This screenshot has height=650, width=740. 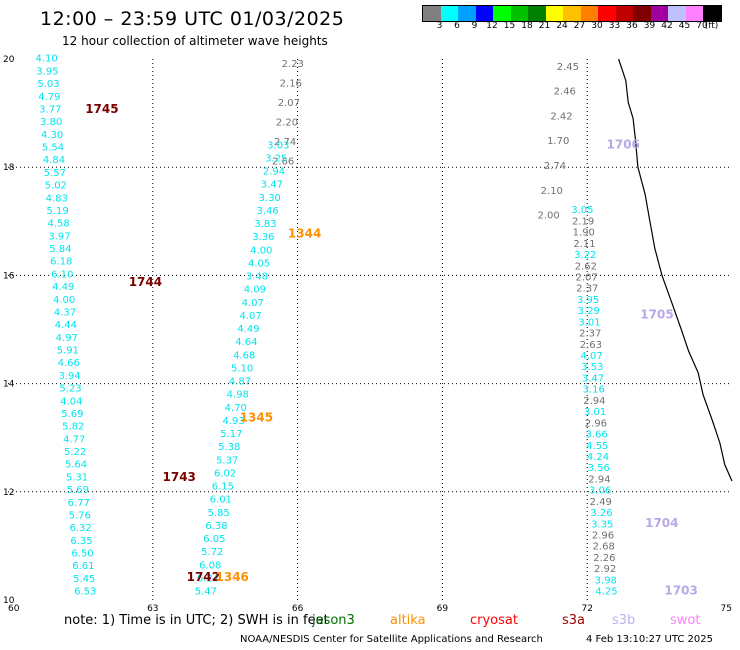 I want to click on pass-time-label: 1706, so click(x=623, y=144).